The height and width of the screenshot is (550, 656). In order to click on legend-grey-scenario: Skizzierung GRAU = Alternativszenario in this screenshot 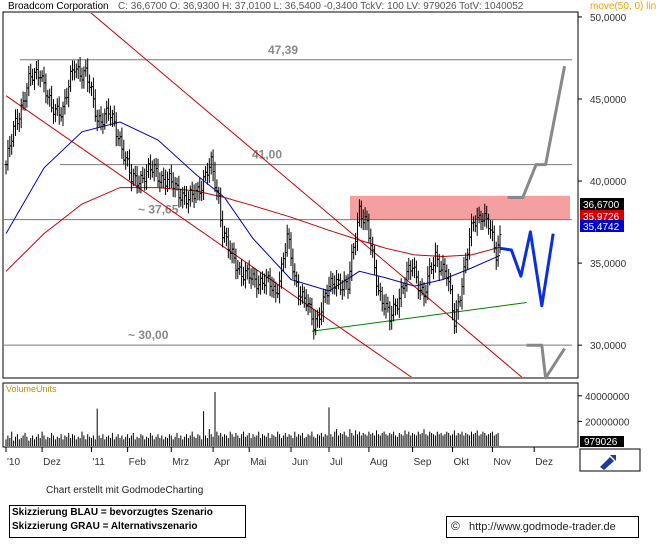, I will do `click(105, 526)`.